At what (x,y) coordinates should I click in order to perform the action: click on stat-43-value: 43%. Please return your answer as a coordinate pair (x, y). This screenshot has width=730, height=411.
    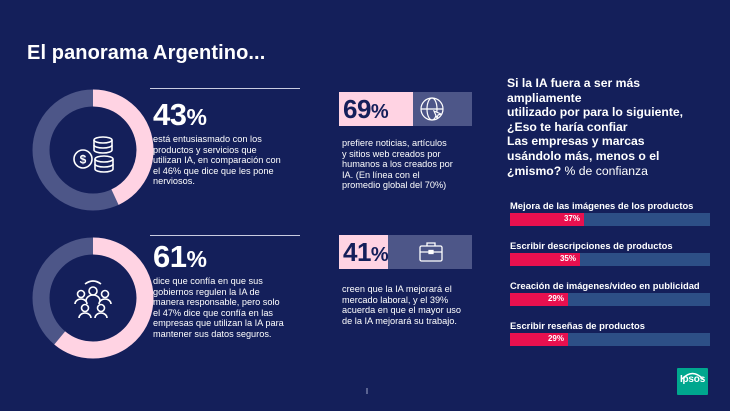
    Looking at the image, I should click on (180, 115).